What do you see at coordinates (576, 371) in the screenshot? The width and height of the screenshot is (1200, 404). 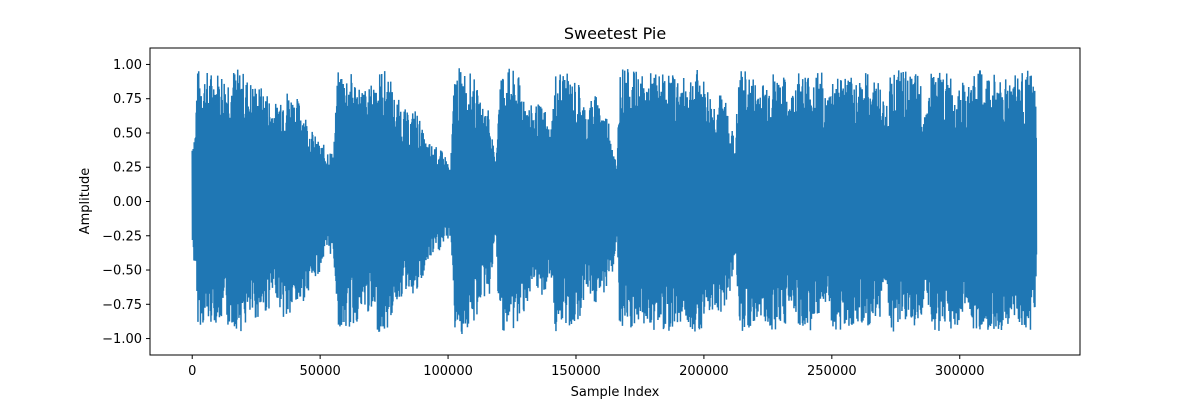 I see `x-tick-label: 150000` at bounding box center [576, 371].